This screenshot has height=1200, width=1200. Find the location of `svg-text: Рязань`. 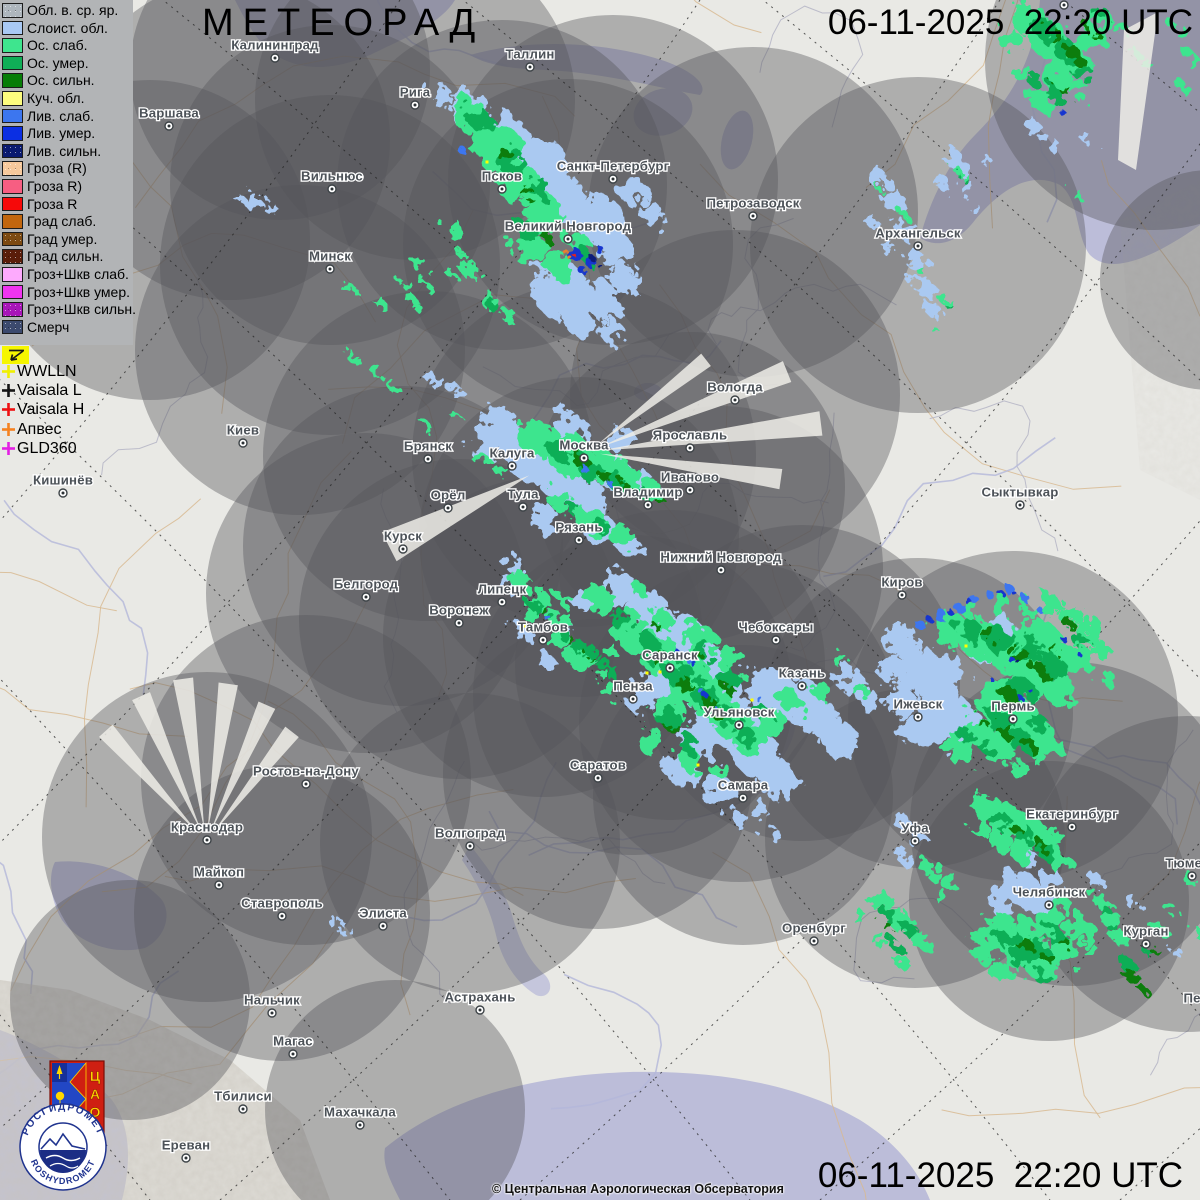

svg-text: Рязань is located at coordinates (578, 527).